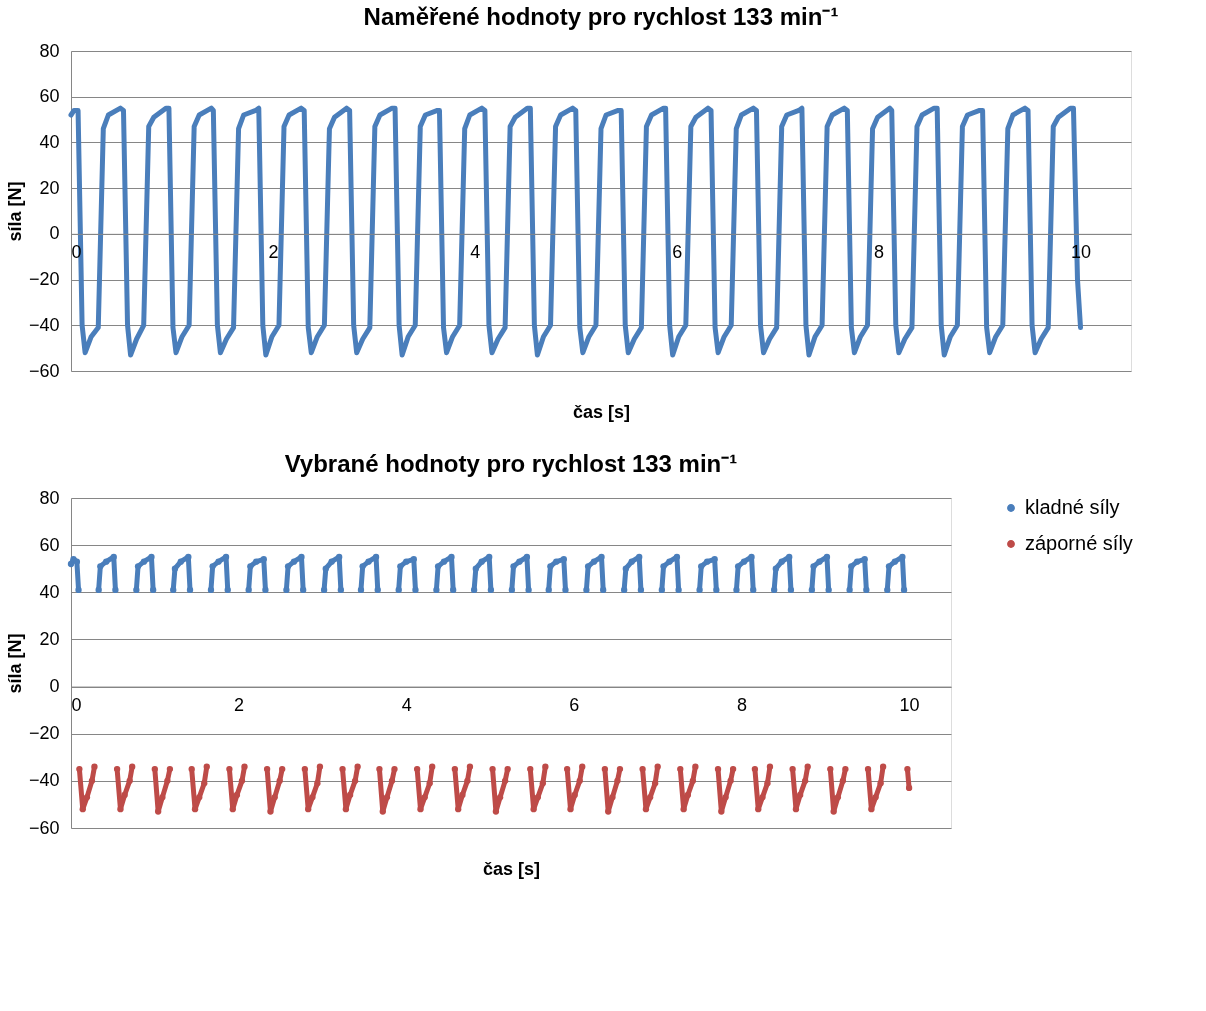 The height and width of the screenshot is (1011, 1206). What do you see at coordinates (511, 463) in the screenshot?
I see `chart-title: Vybrané hodnoty pro rychlost 133 min⁻¹` at bounding box center [511, 463].